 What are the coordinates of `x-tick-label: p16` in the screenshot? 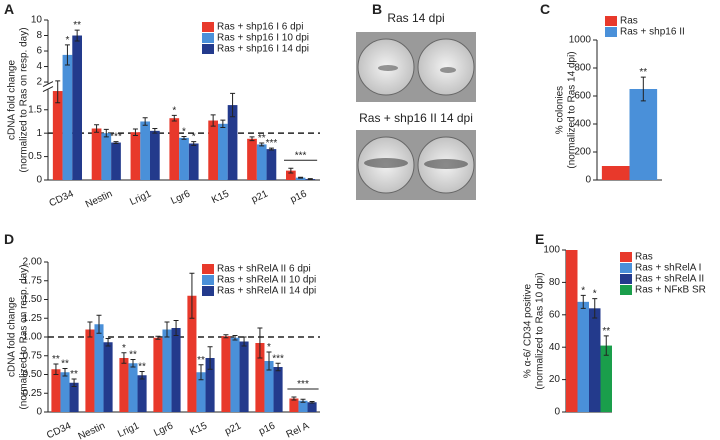 It's located at (267, 428).